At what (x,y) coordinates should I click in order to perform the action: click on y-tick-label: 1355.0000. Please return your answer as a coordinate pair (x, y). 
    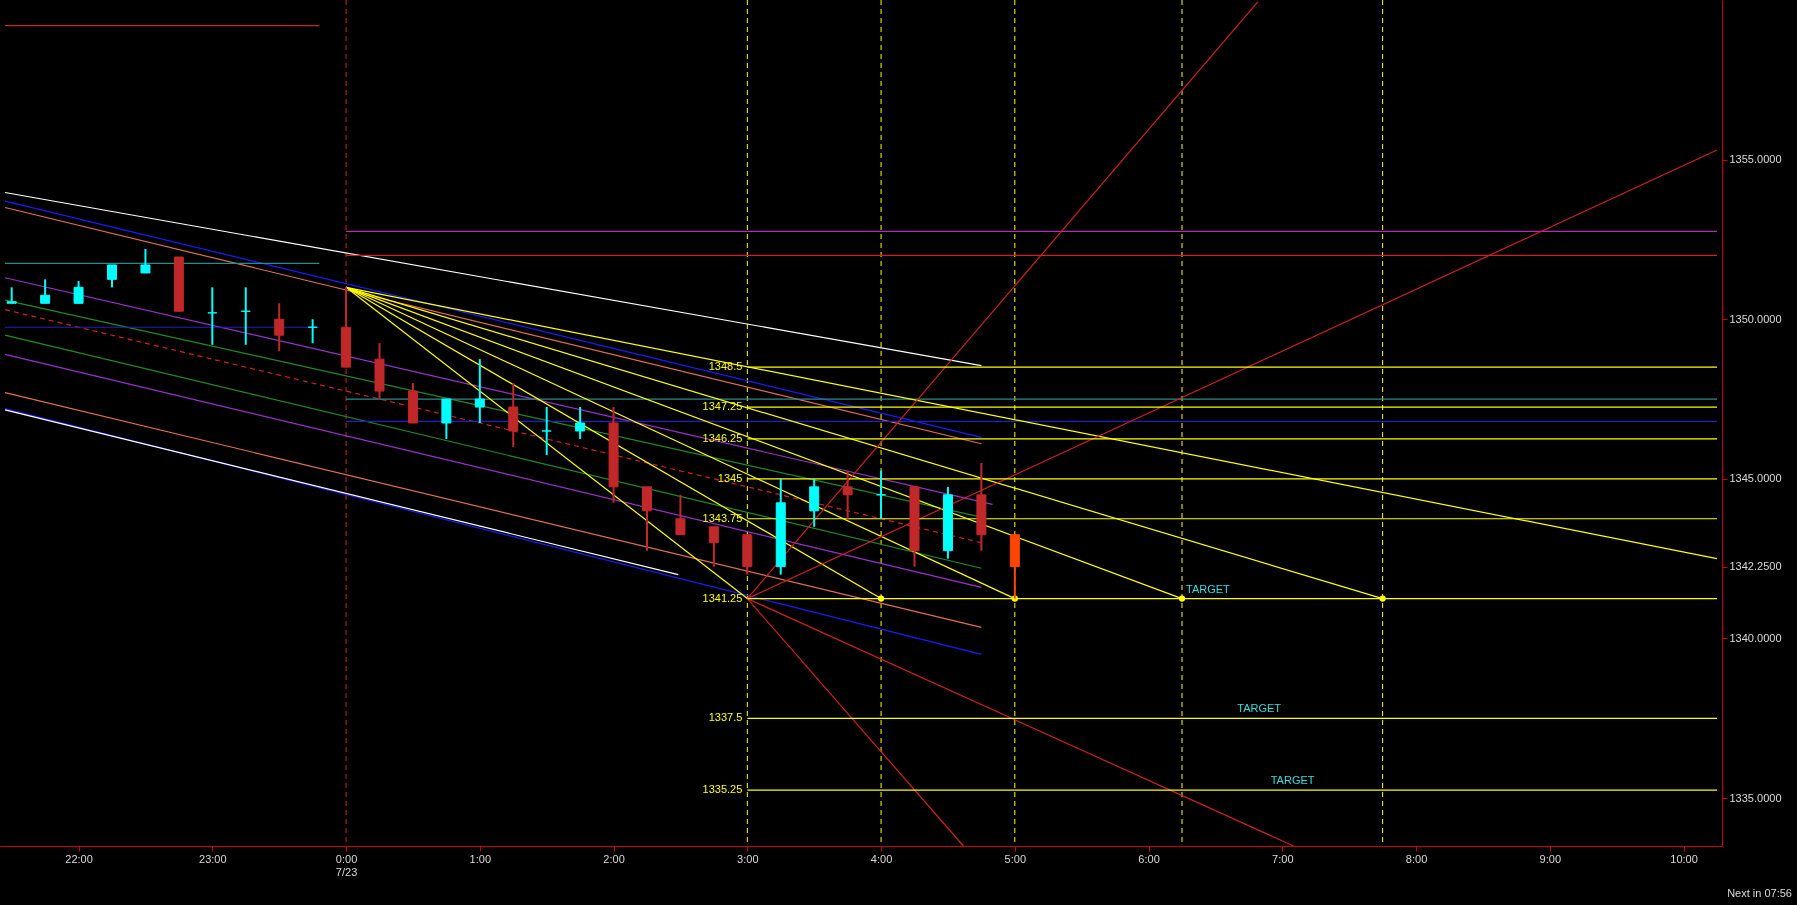
    Looking at the image, I should click on (1755, 159).